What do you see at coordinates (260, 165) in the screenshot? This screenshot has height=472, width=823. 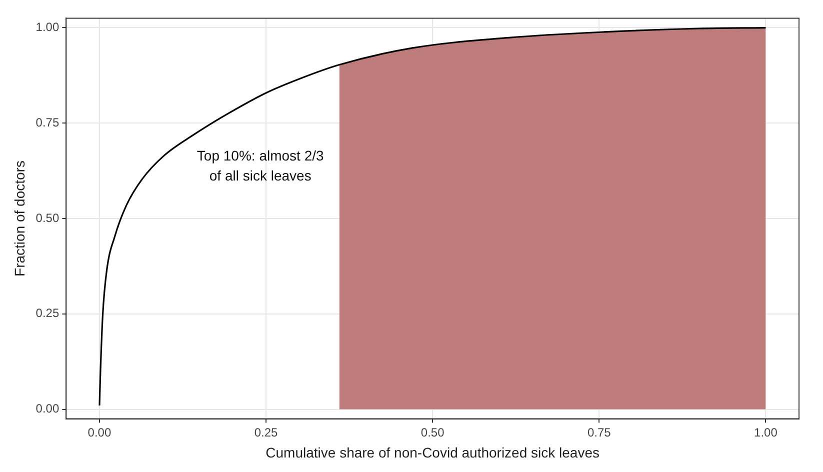 I see `annotation: Top 10%: almost 2/3 of all sick leaves` at bounding box center [260, 165].